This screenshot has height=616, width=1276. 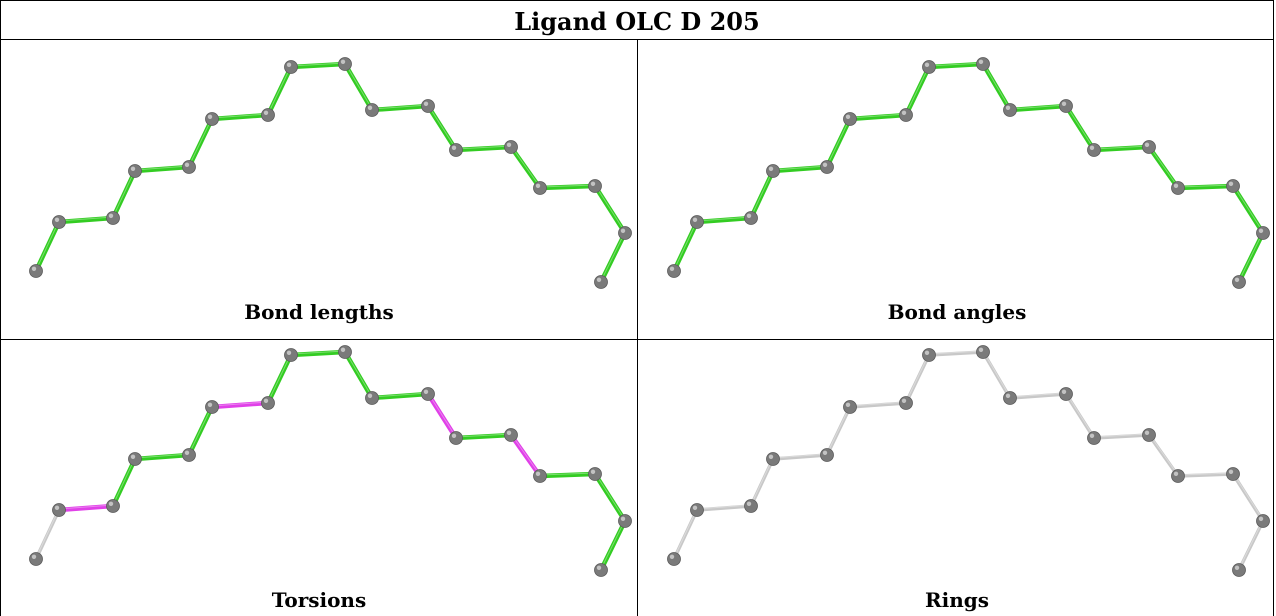 What do you see at coordinates (525, 166) in the screenshot?
I see `bond-13-highlight` at bounding box center [525, 166].